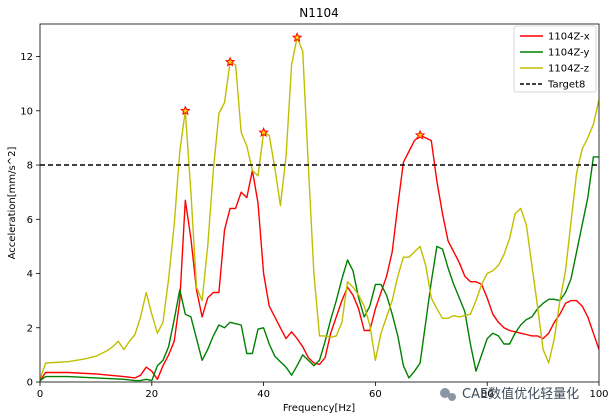 This screenshot has height=420, width=615. What do you see at coordinates (263, 394) in the screenshot?
I see `x-tick-label: 40` at bounding box center [263, 394].